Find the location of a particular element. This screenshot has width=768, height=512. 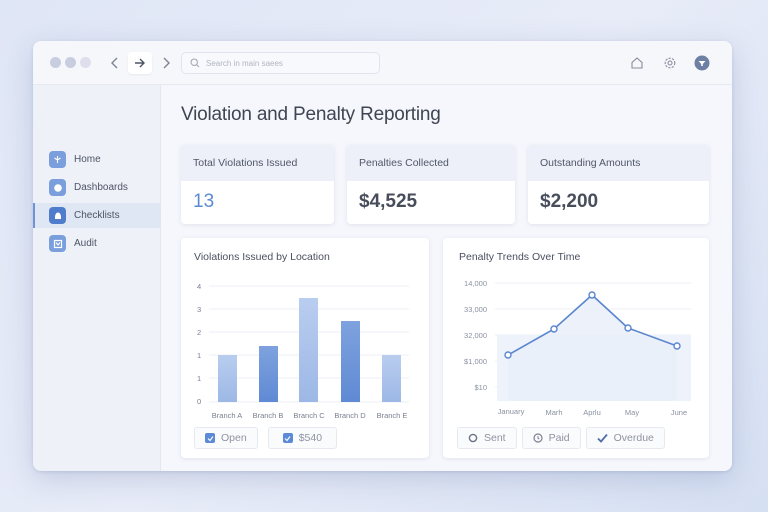

page-title: Violation and Penalty Reporting is located at coordinates (311, 114).